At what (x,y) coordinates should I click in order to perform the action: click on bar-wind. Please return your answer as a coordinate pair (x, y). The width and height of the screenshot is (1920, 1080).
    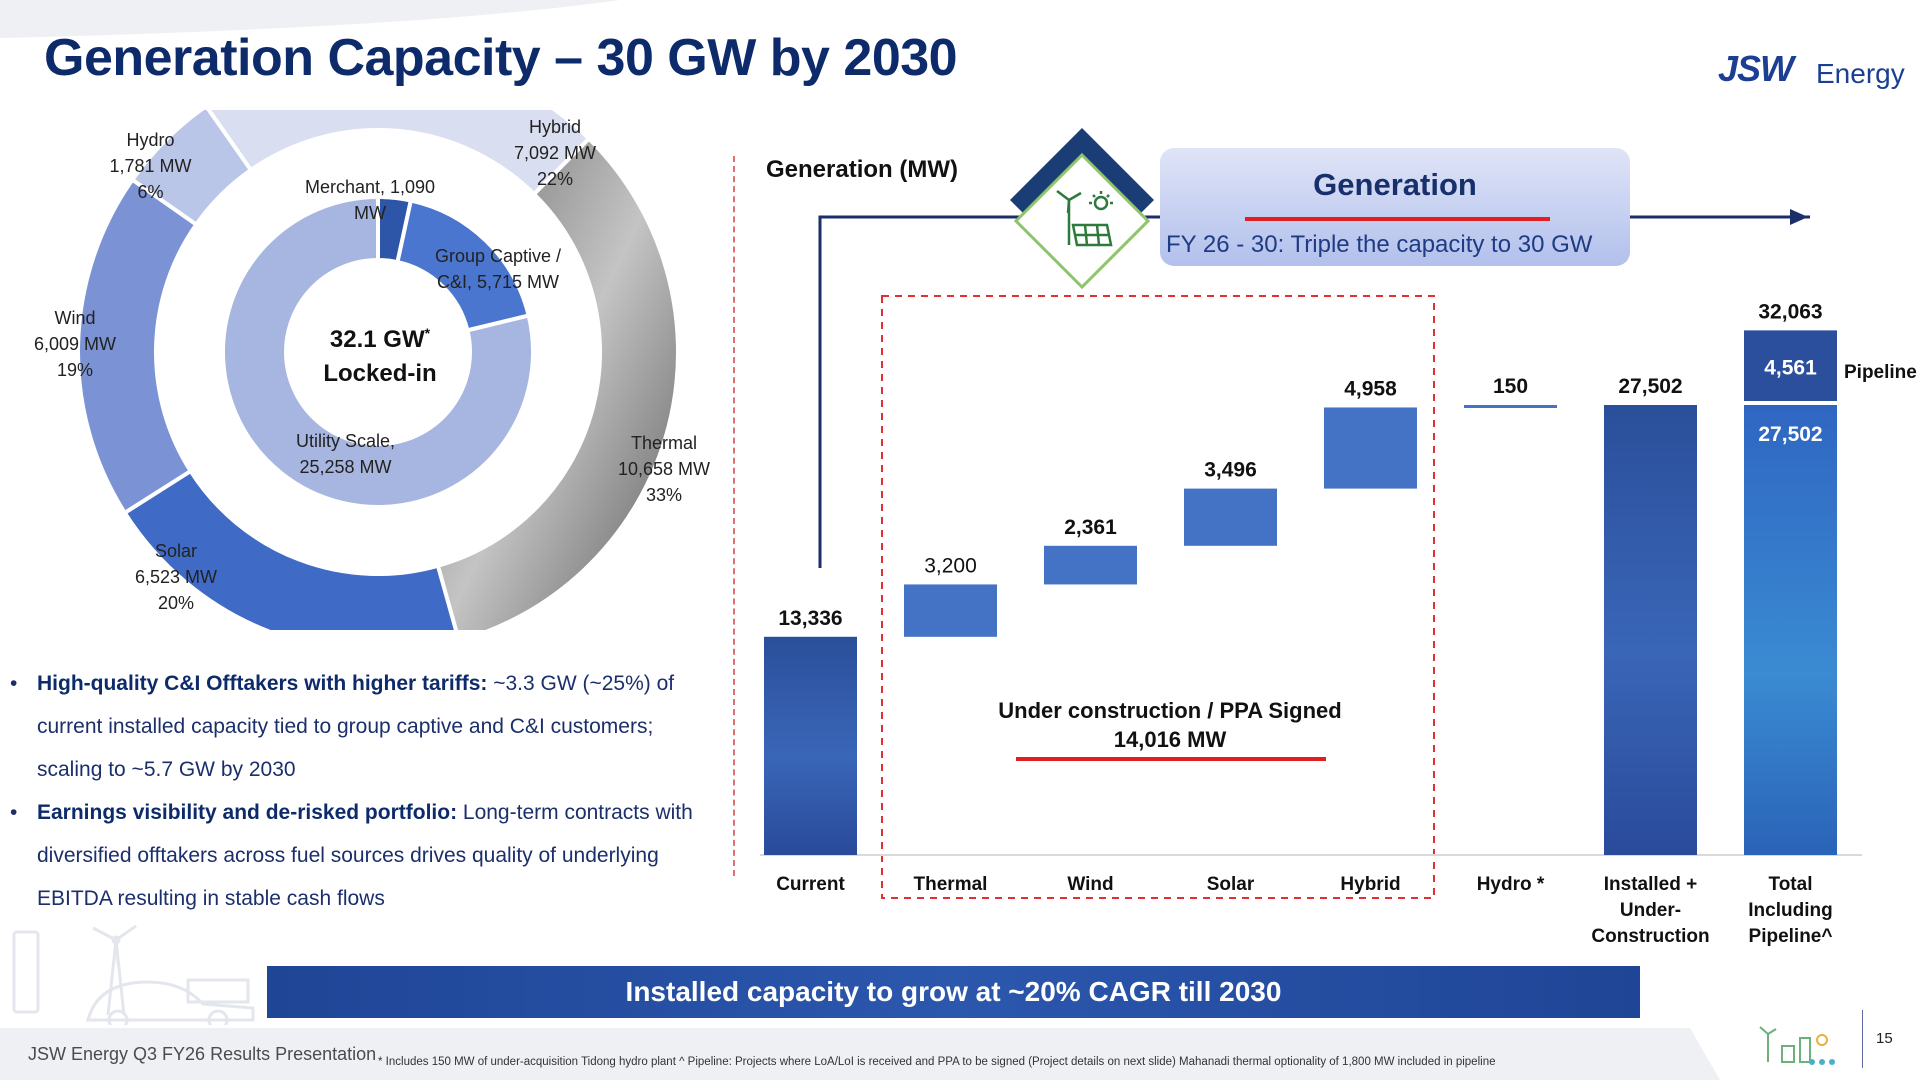
    Looking at the image, I should click on (1090, 565).